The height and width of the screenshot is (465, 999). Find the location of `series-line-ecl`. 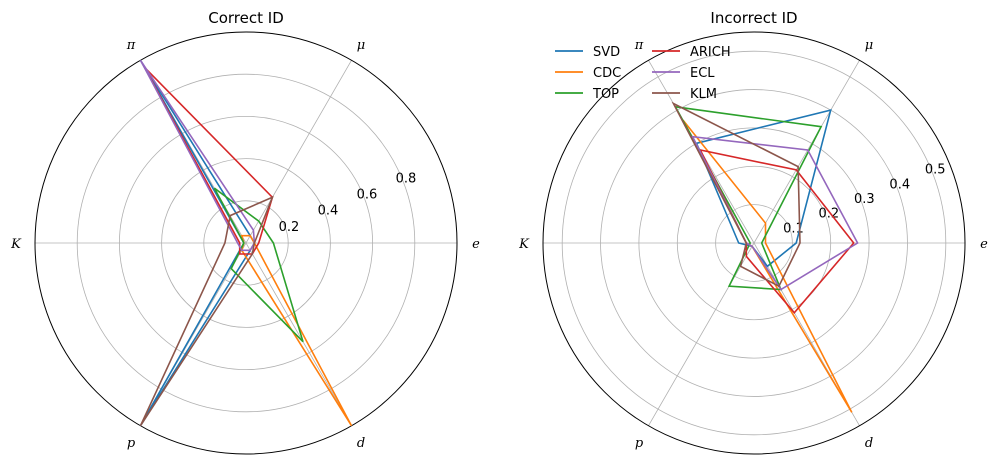

series-line-ecl is located at coordinates (197, 155).